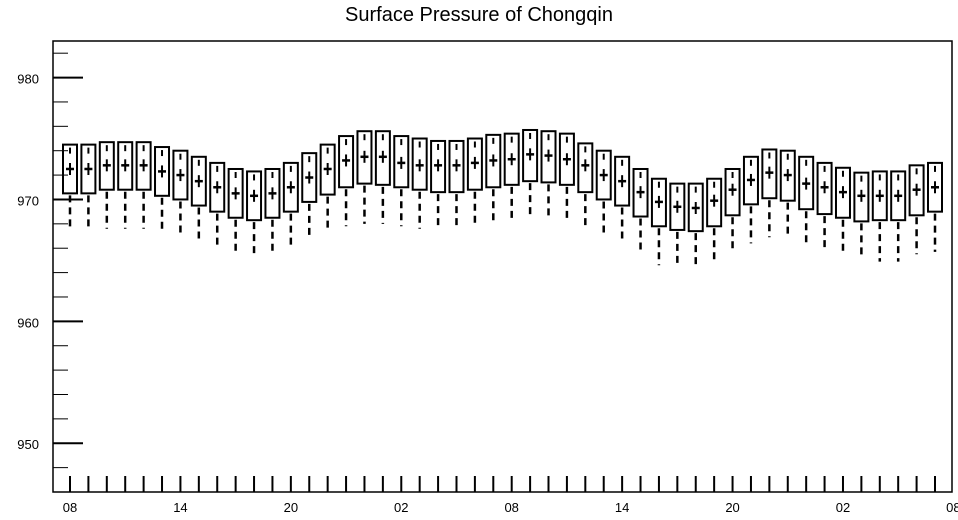 The image size is (958, 520). I want to click on chart-title: Surface Pressure of Chongqin, so click(479, 15).